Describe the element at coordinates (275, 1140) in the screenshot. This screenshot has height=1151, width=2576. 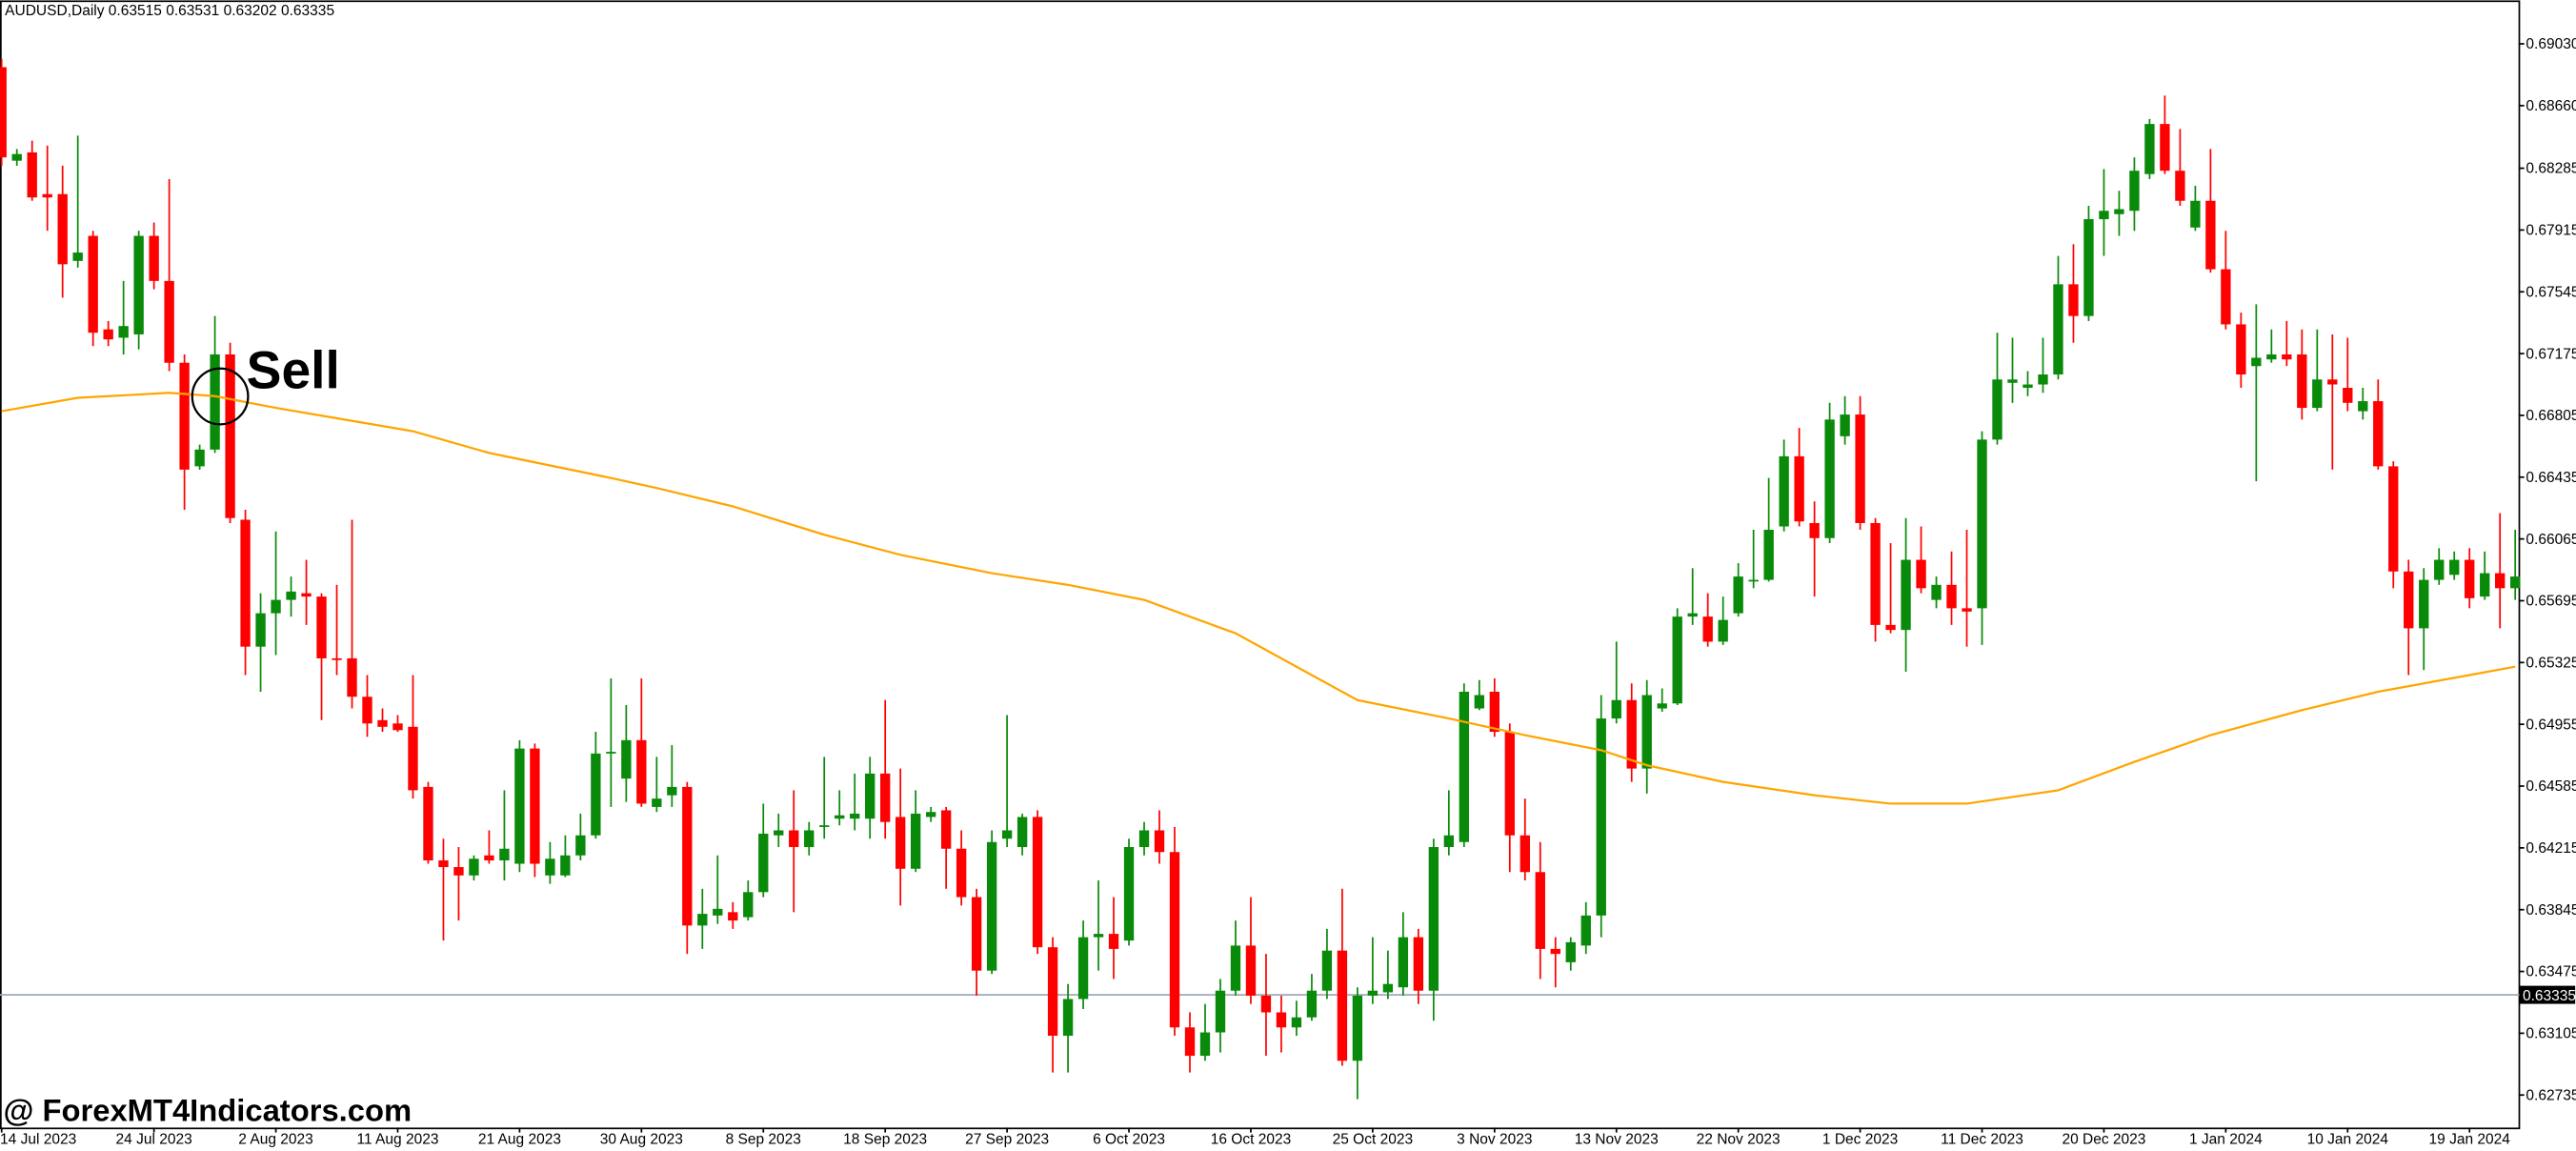
I see `x-tick-label: 2 Aug 2023` at that location.